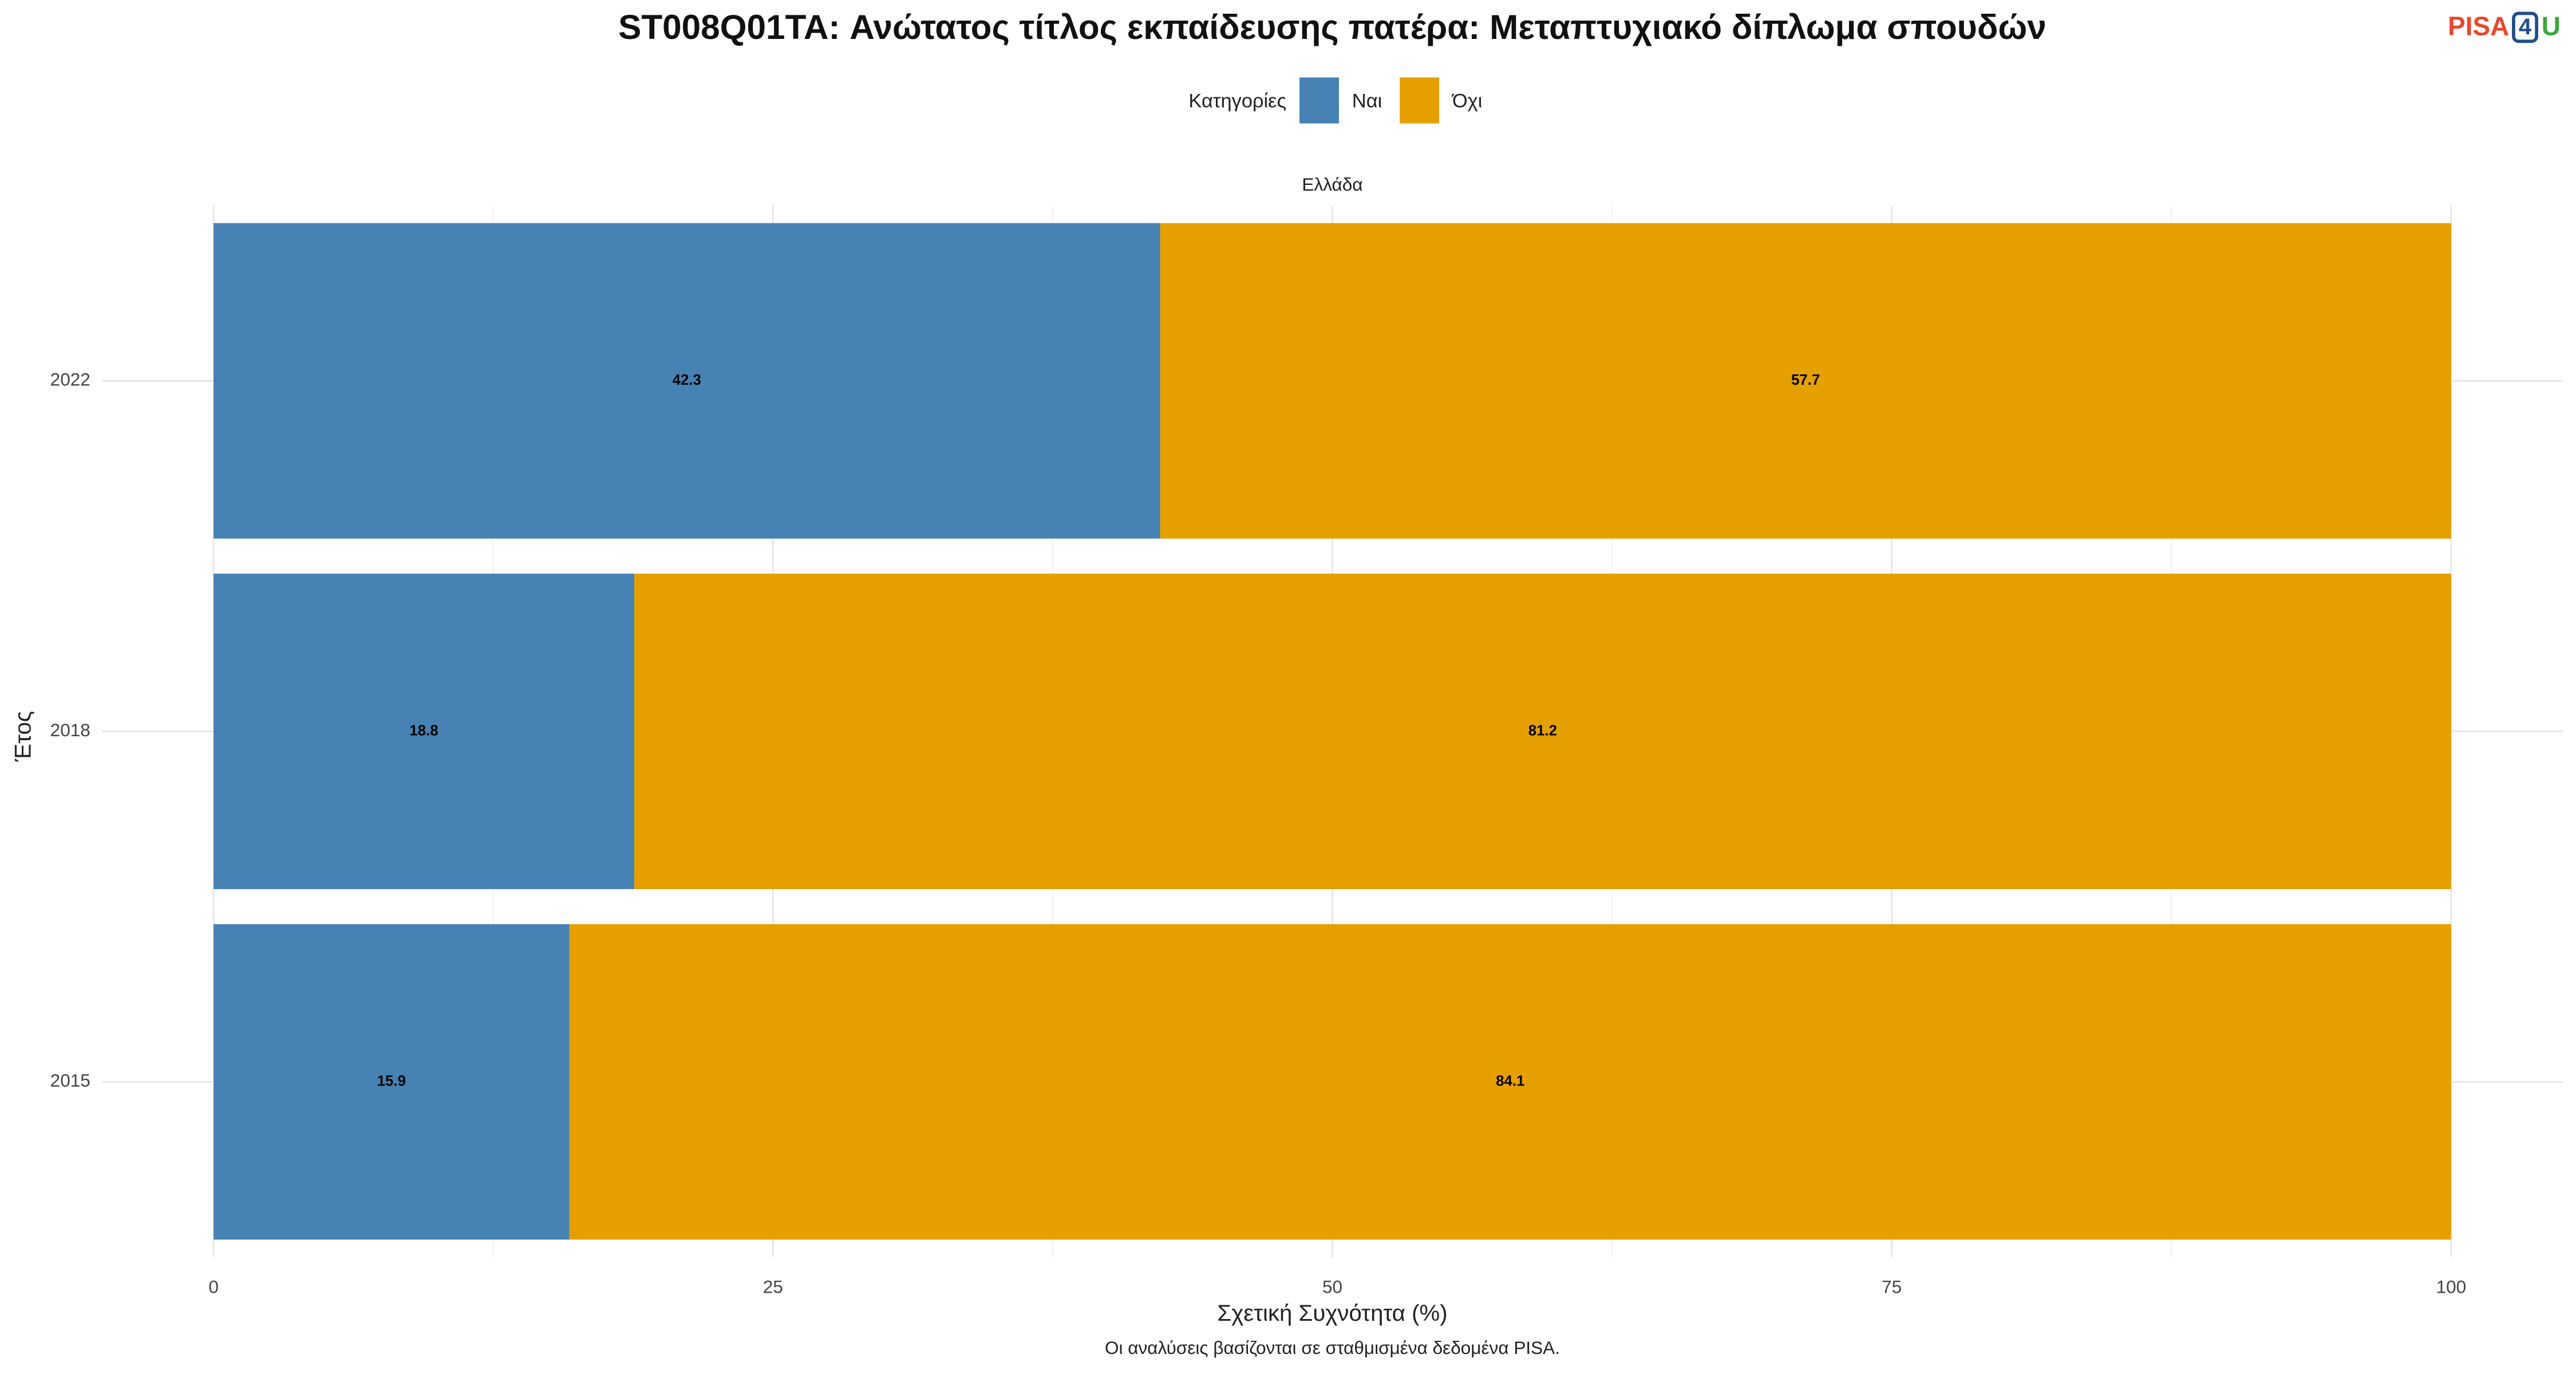  I want to click on y-axis-label: Έτος, so click(23, 737).